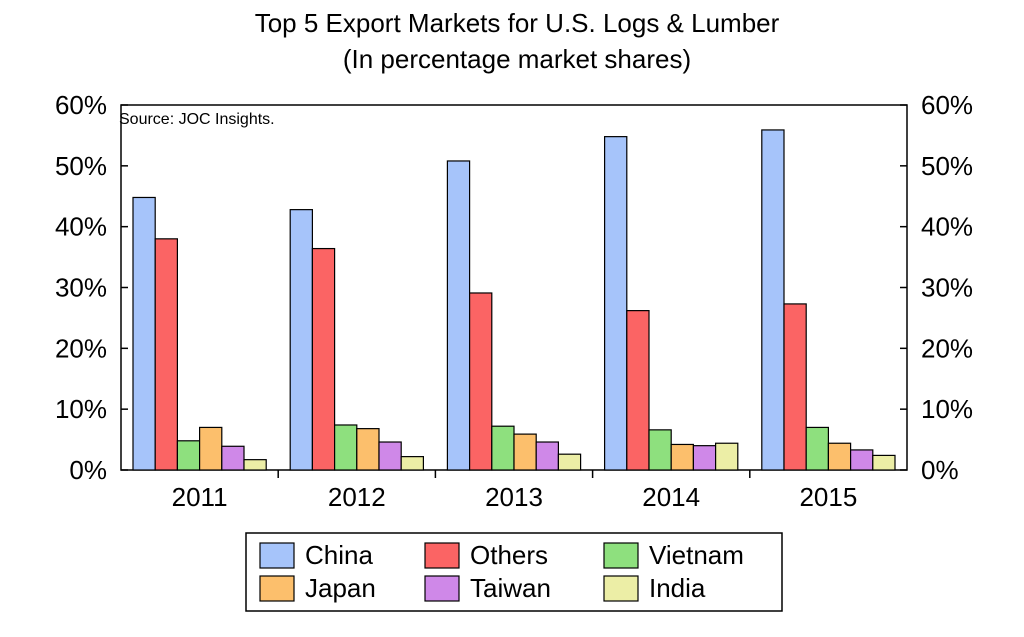  I want to click on bar-others-2015, so click(795, 387).